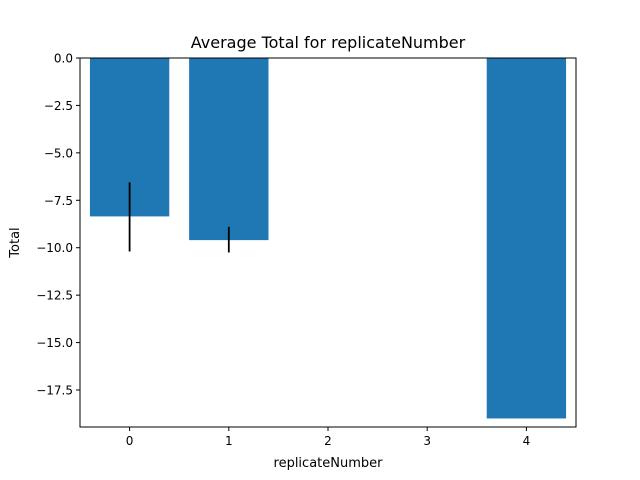 The image size is (640, 480). Describe the element at coordinates (58, 106) in the screenshot. I see `y-tick-label: −2.5` at that location.